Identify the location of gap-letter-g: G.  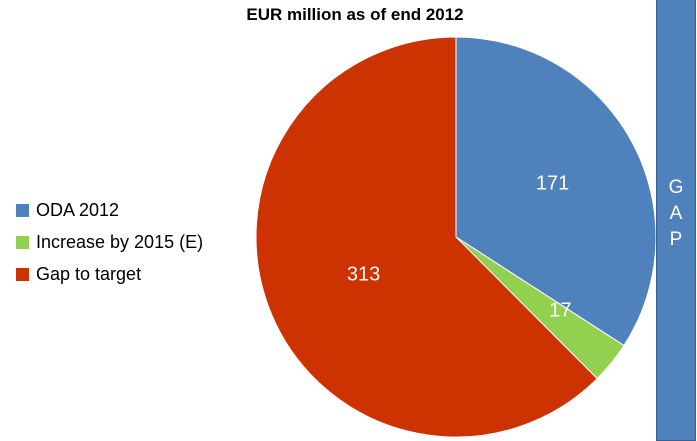
(676, 187).